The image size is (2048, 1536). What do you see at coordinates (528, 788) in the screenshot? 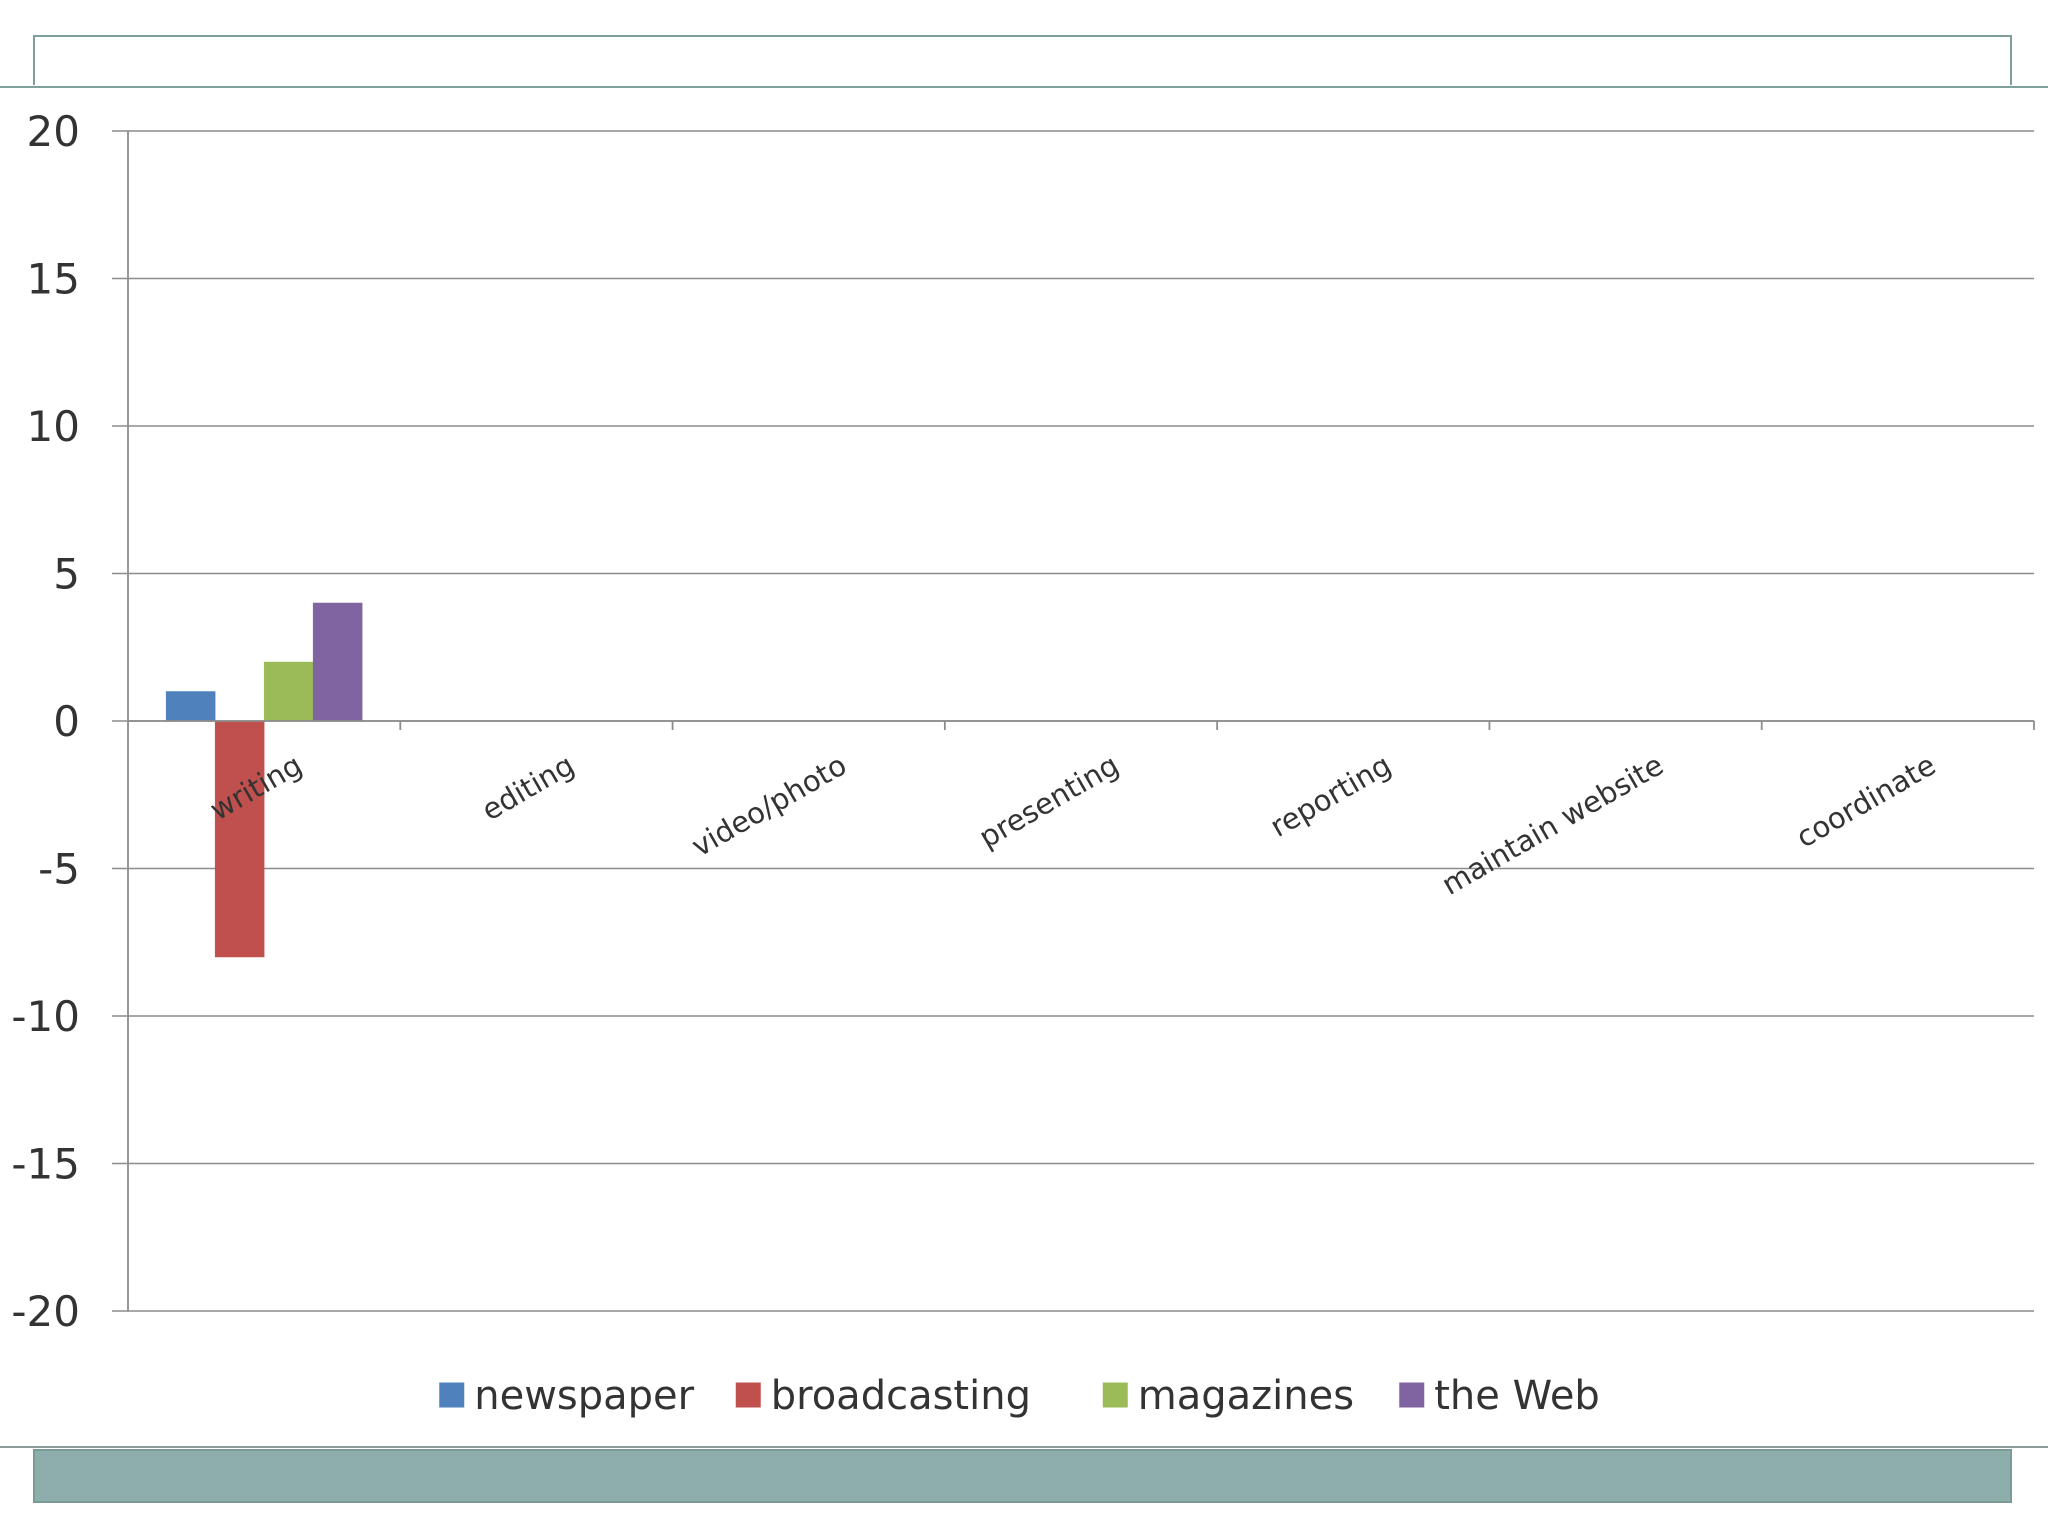
I see `x-category-label: editing` at bounding box center [528, 788].